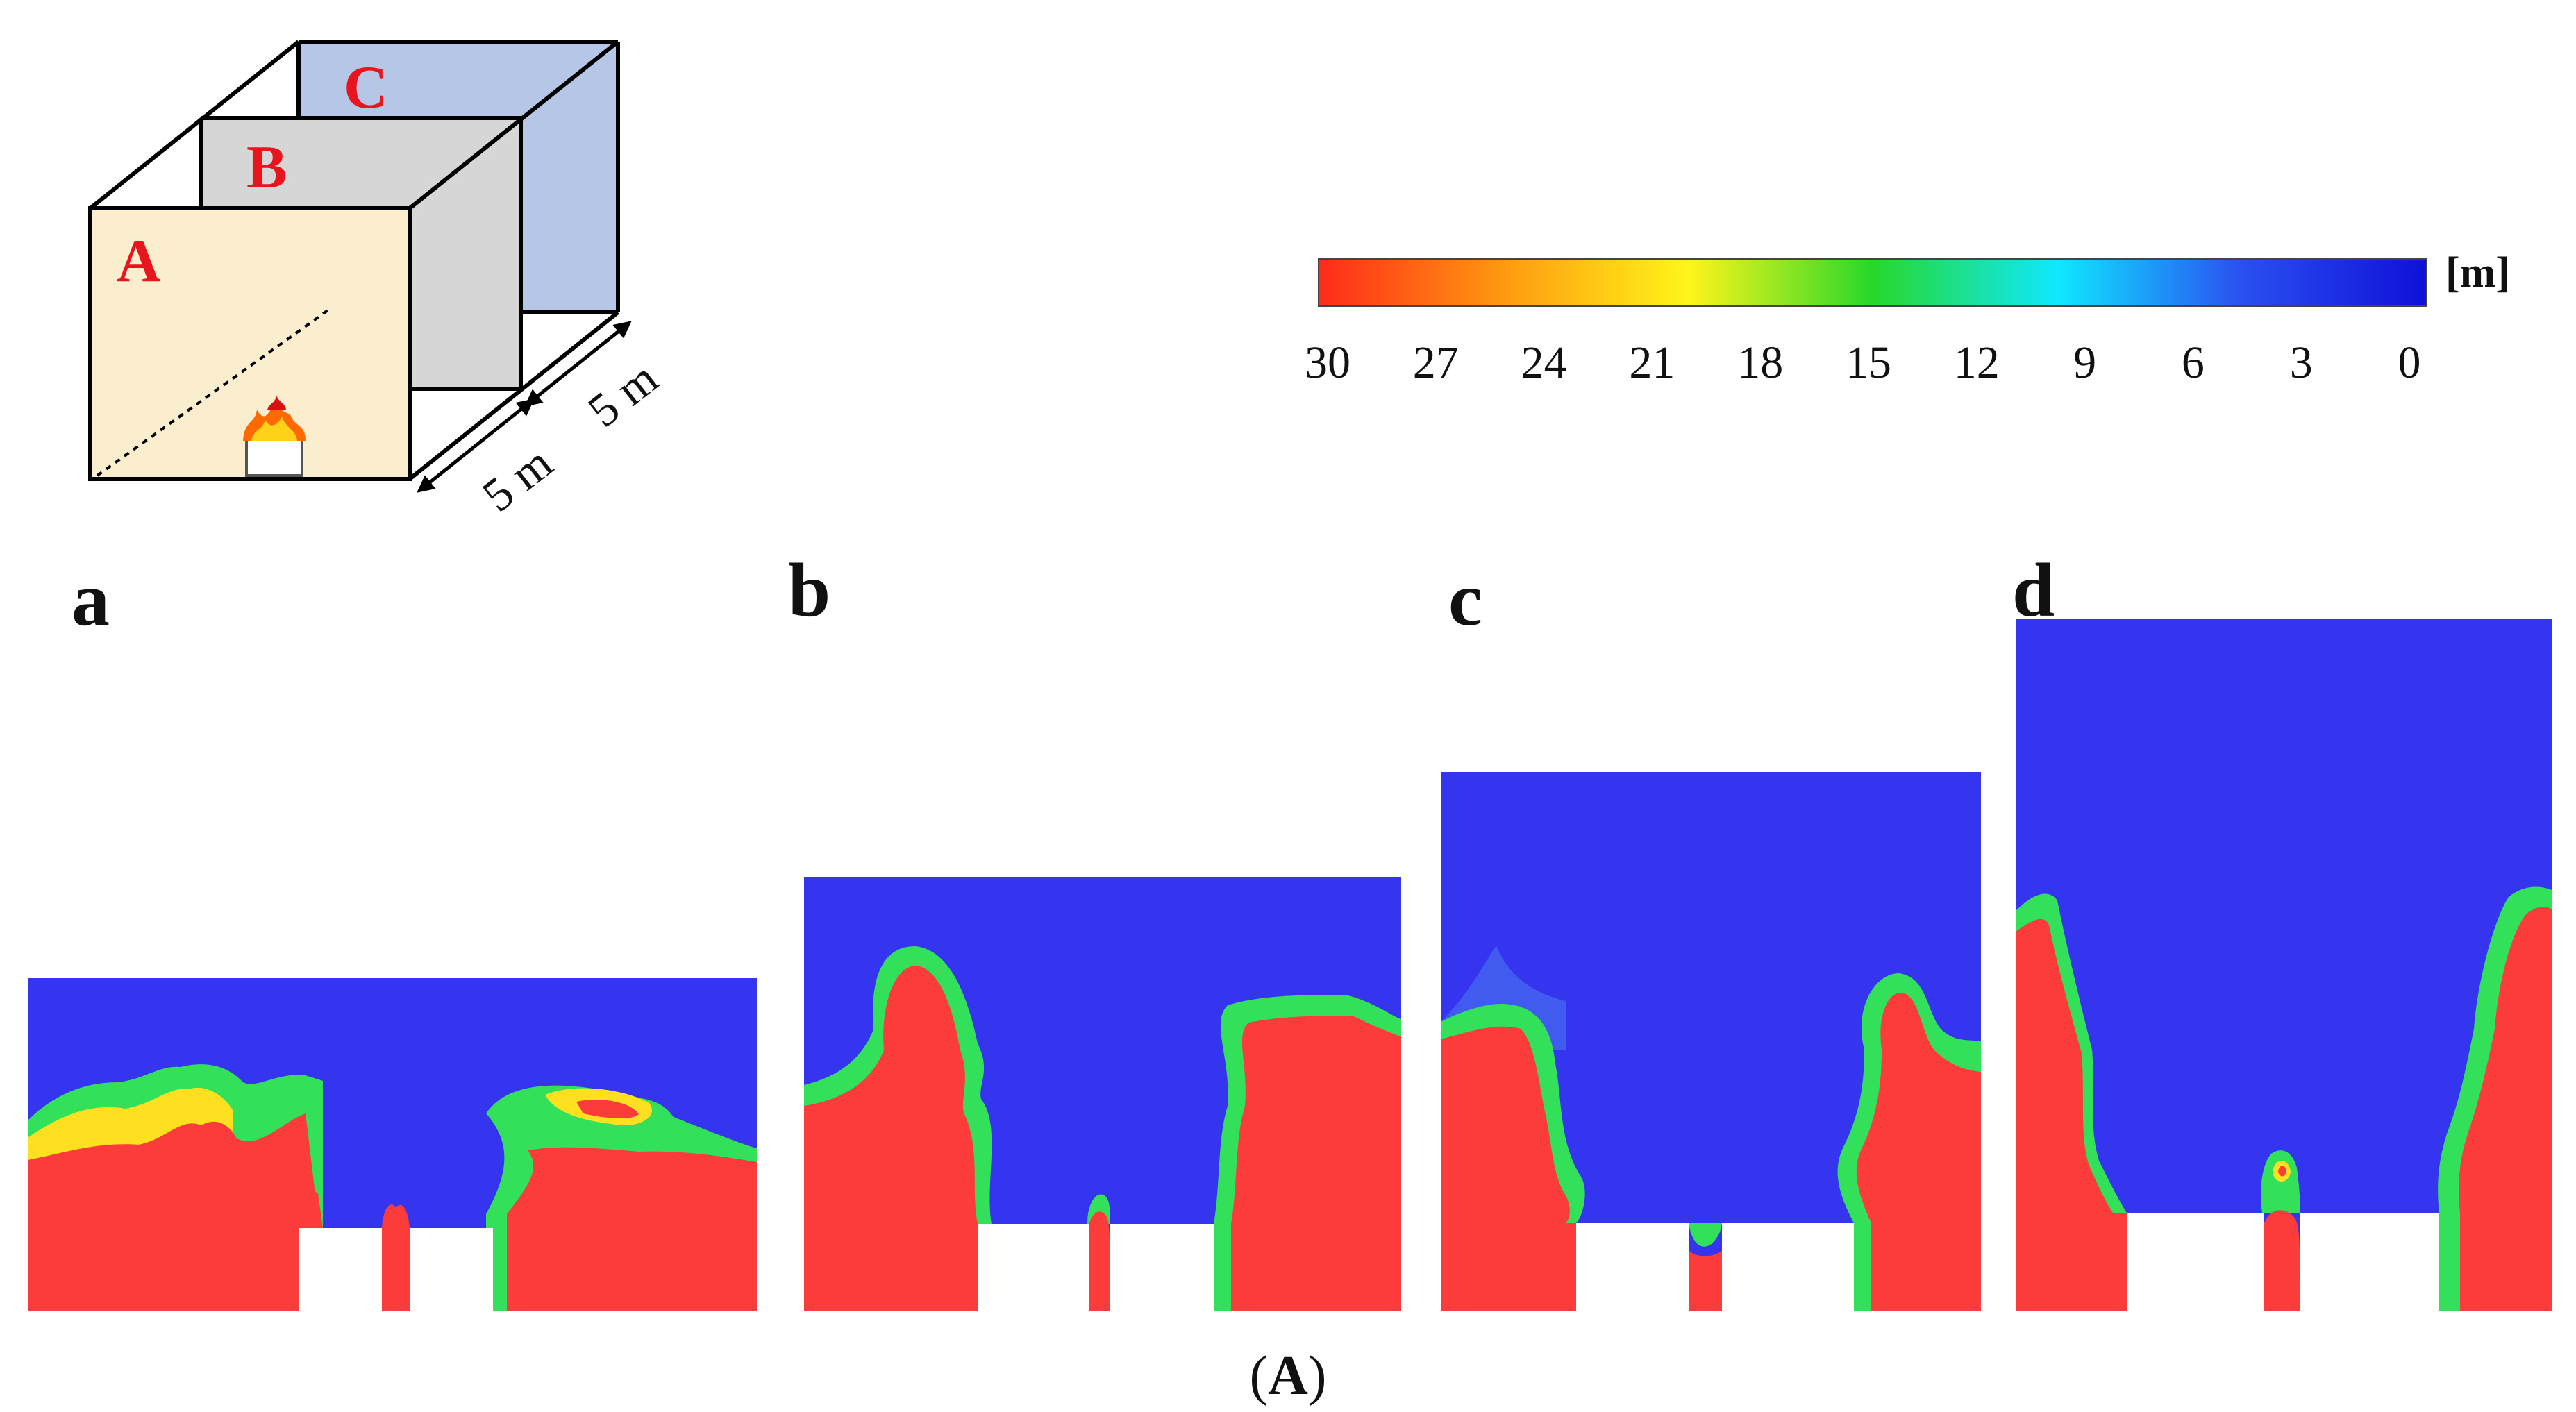 The height and width of the screenshot is (1412, 2576). I want to click on contour-panel-b, so click(1102, 1094).